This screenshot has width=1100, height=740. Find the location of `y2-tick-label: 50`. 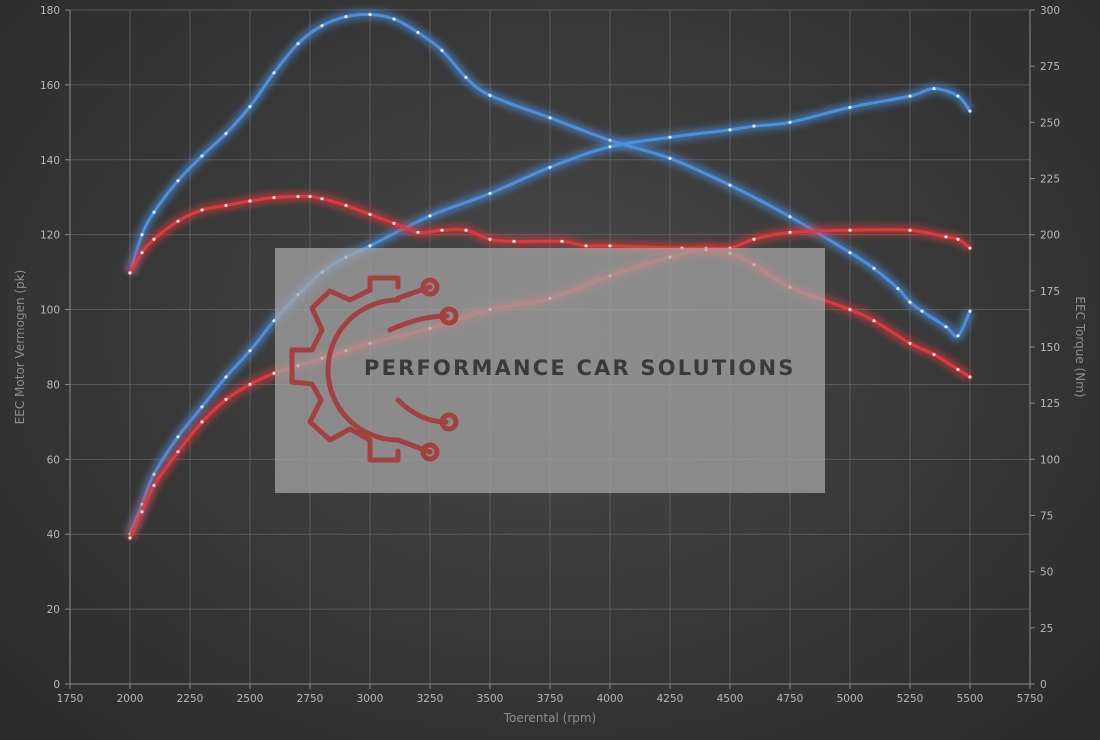

y2-tick-label: 50 is located at coordinates (1046, 573).